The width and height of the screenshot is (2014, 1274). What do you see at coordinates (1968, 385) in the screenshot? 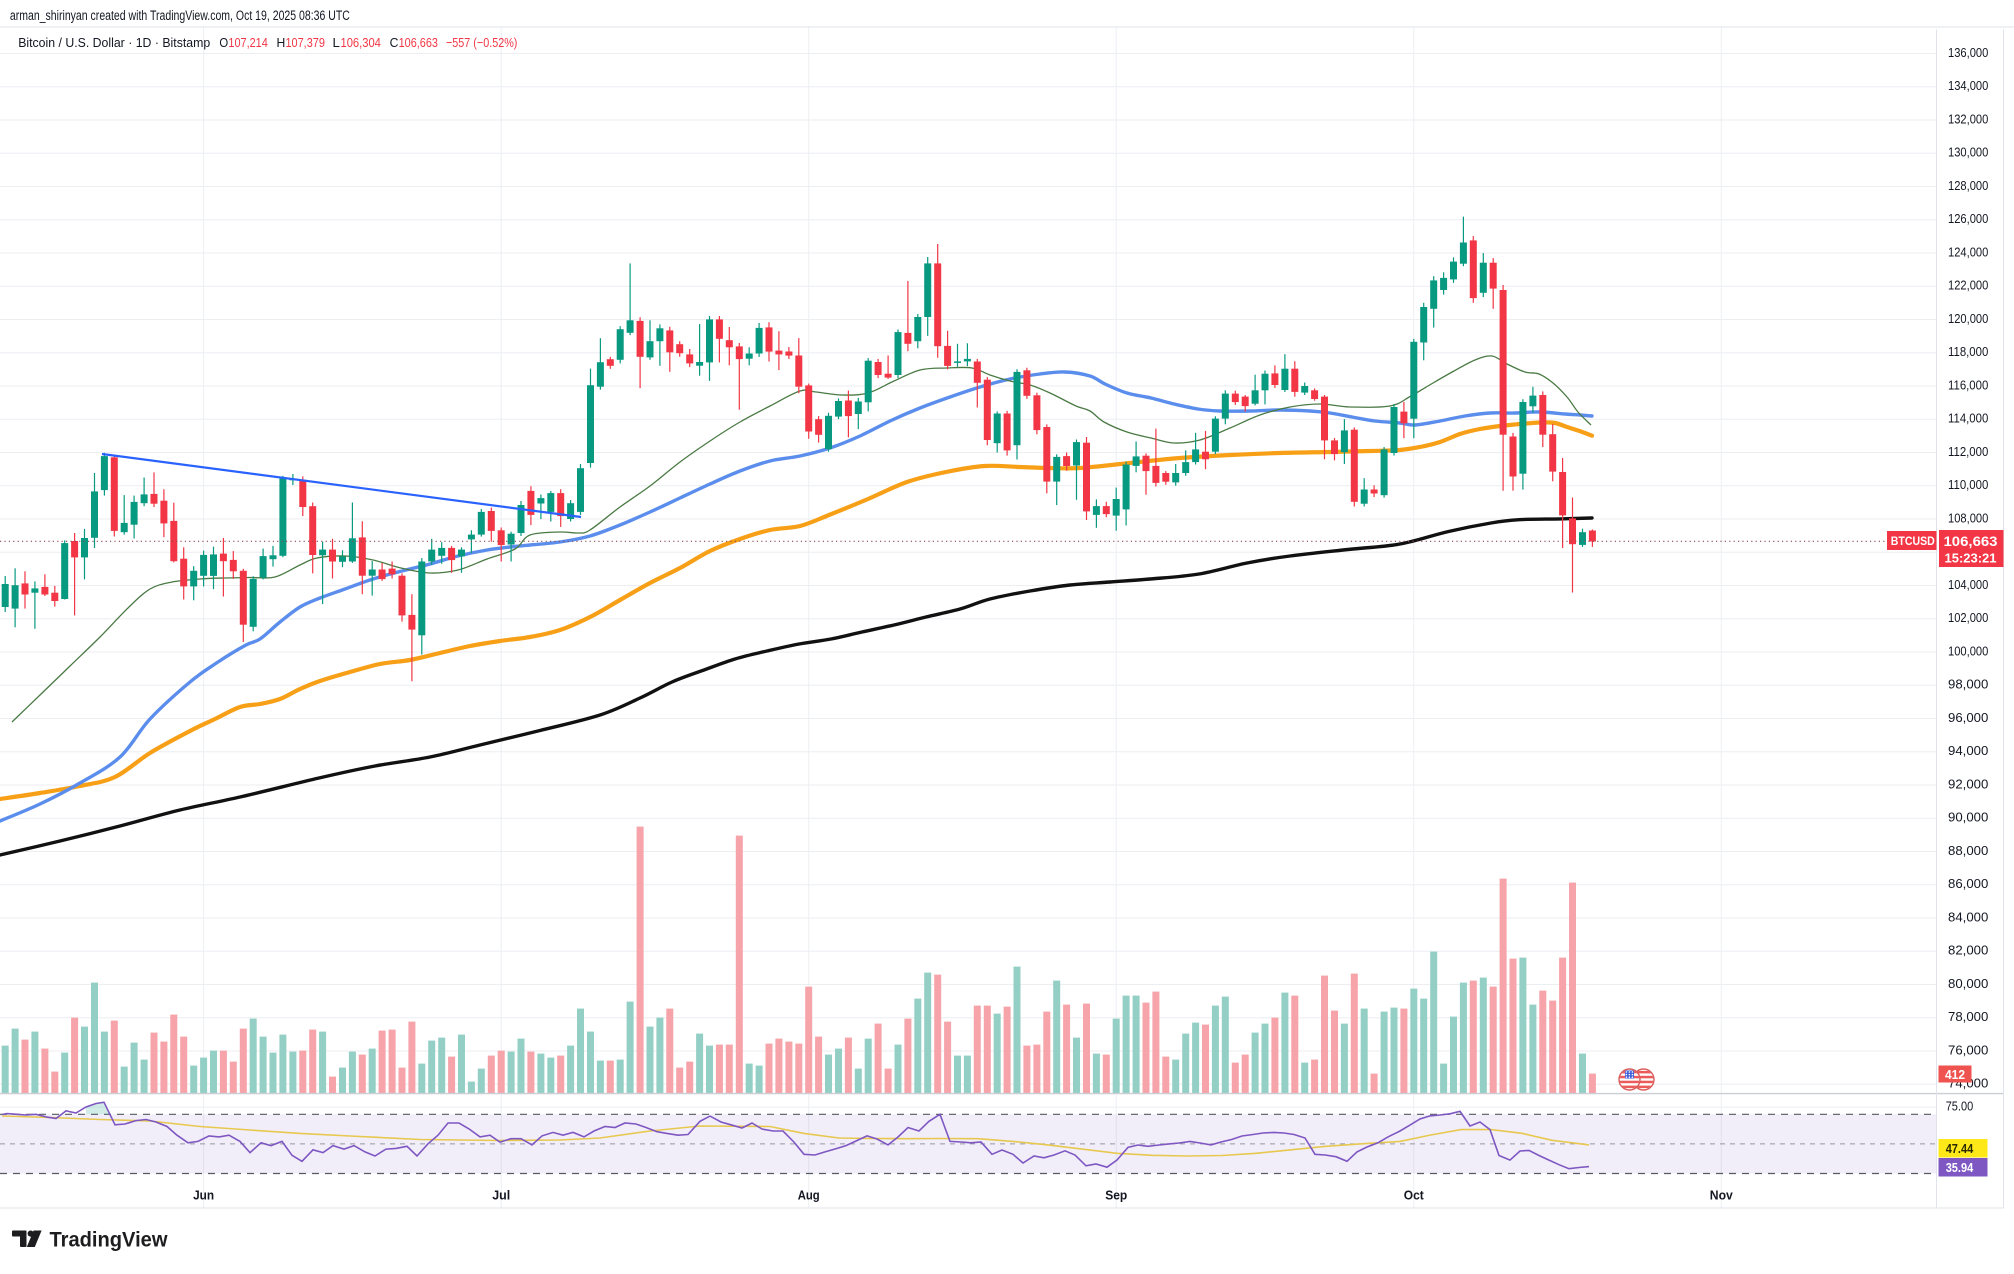
I see `svg-text: 116,000` at bounding box center [1968, 385].